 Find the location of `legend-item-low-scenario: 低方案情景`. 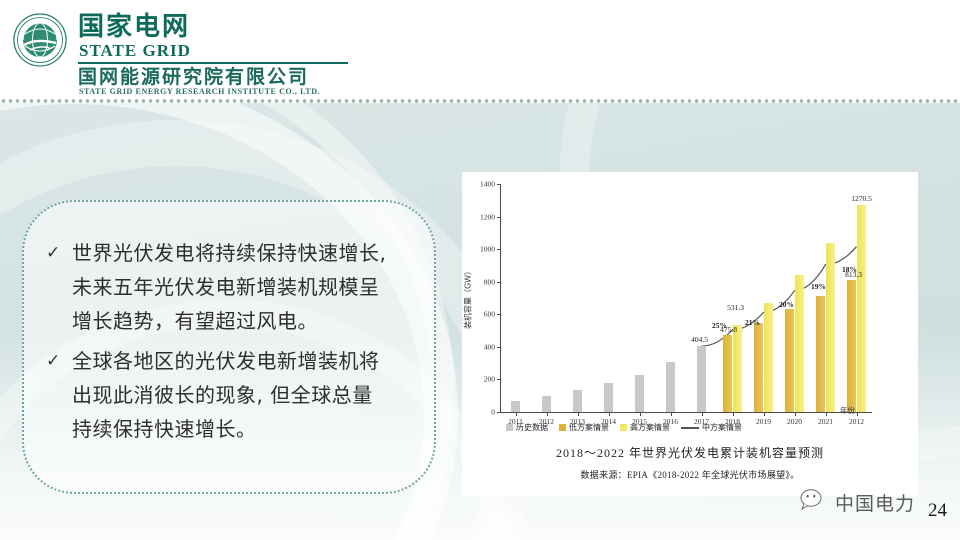

legend-item-low-scenario: 低方案情景 is located at coordinates (584, 427).